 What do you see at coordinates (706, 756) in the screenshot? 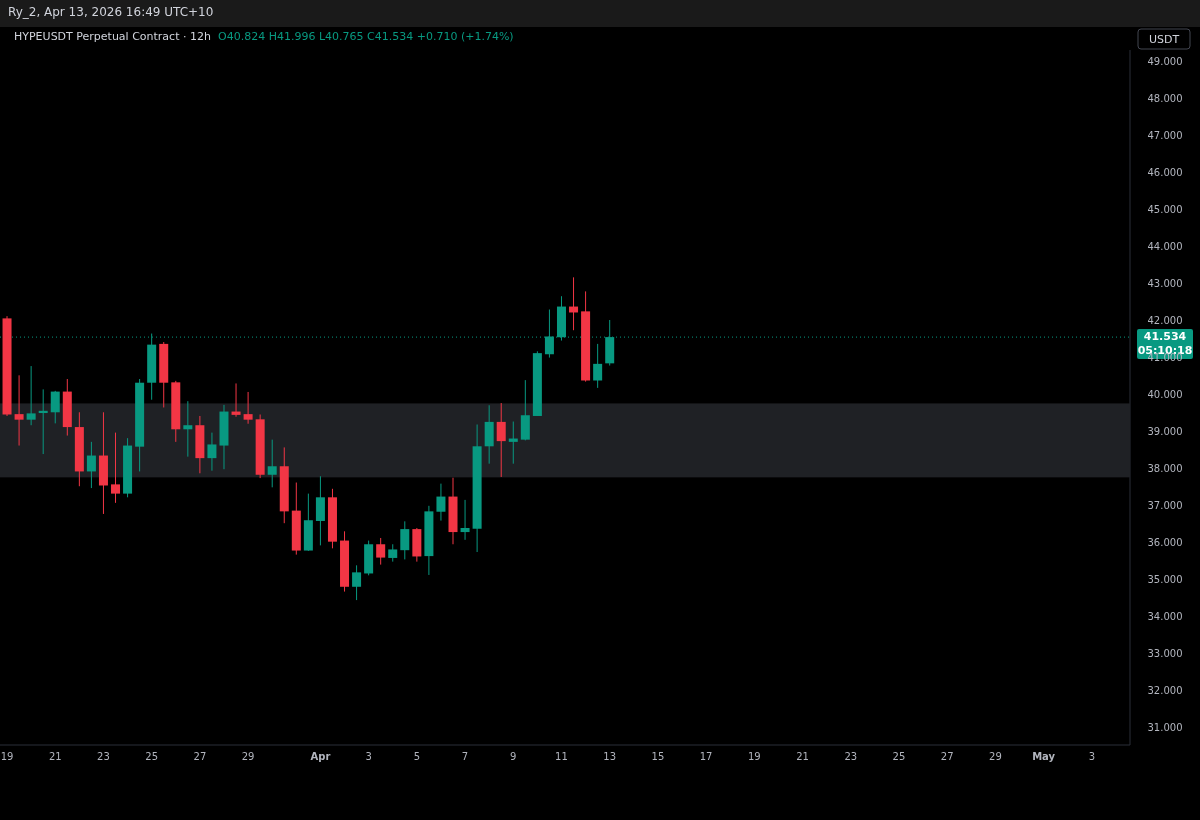
I see `x-tick-label: 17` at bounding box center [706, 756].